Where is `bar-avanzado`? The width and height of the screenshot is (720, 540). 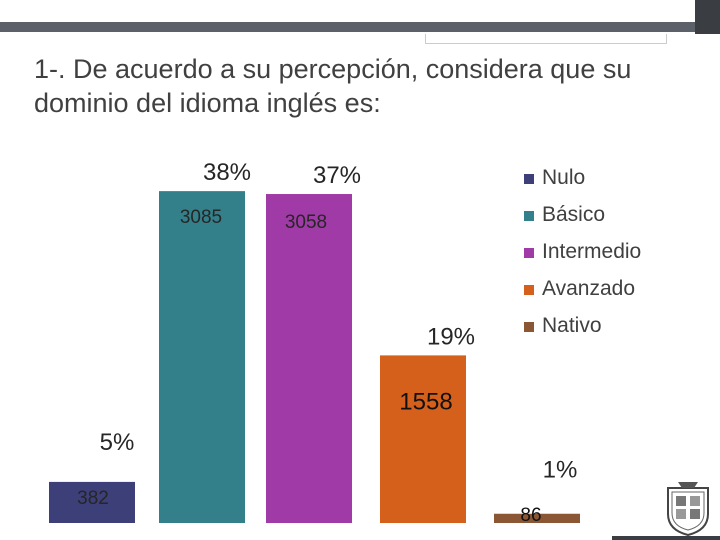
bar-avanzado is located at coordinates (423, 439).